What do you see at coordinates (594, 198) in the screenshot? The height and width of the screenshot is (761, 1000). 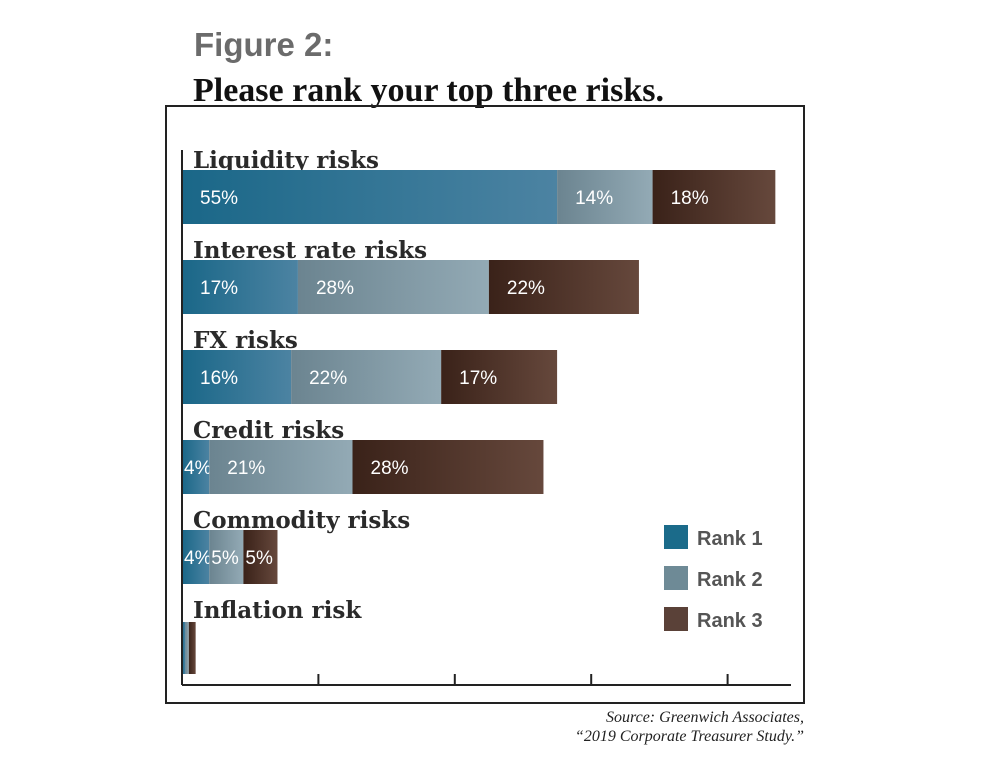 I see `data-label-liquidity-risks-rank-2: 14%` at bounding box center [594, 198].